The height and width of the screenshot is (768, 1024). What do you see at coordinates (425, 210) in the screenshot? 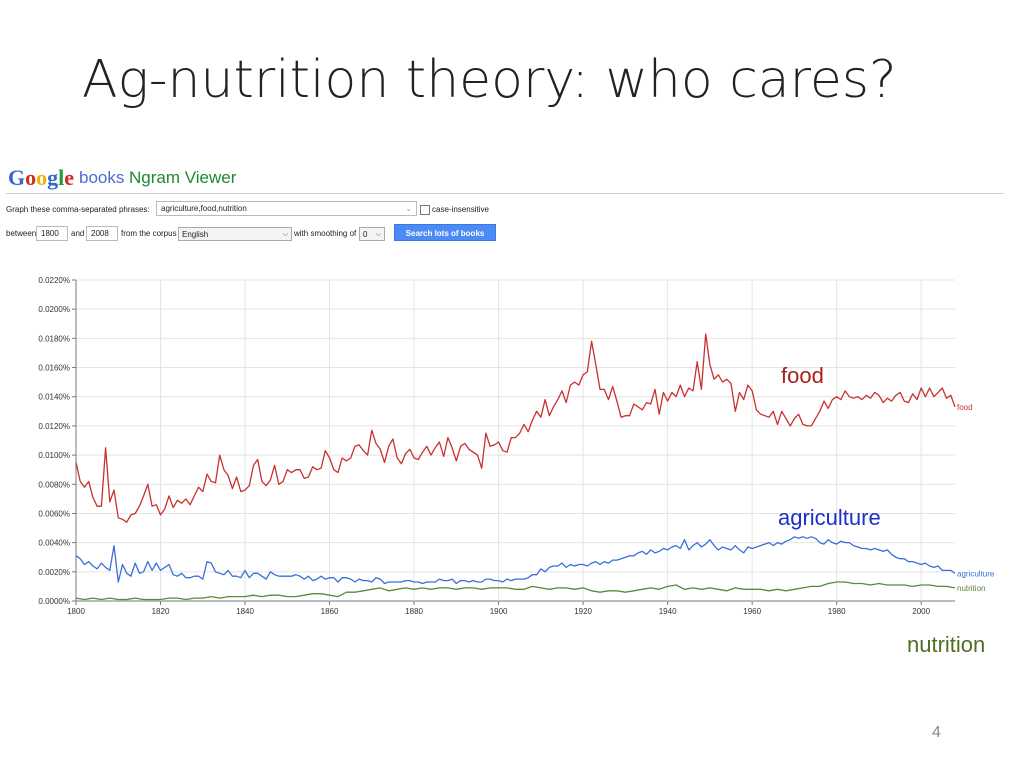
I see `case-insensitive-checkbox` at bounding box center [425, 210].